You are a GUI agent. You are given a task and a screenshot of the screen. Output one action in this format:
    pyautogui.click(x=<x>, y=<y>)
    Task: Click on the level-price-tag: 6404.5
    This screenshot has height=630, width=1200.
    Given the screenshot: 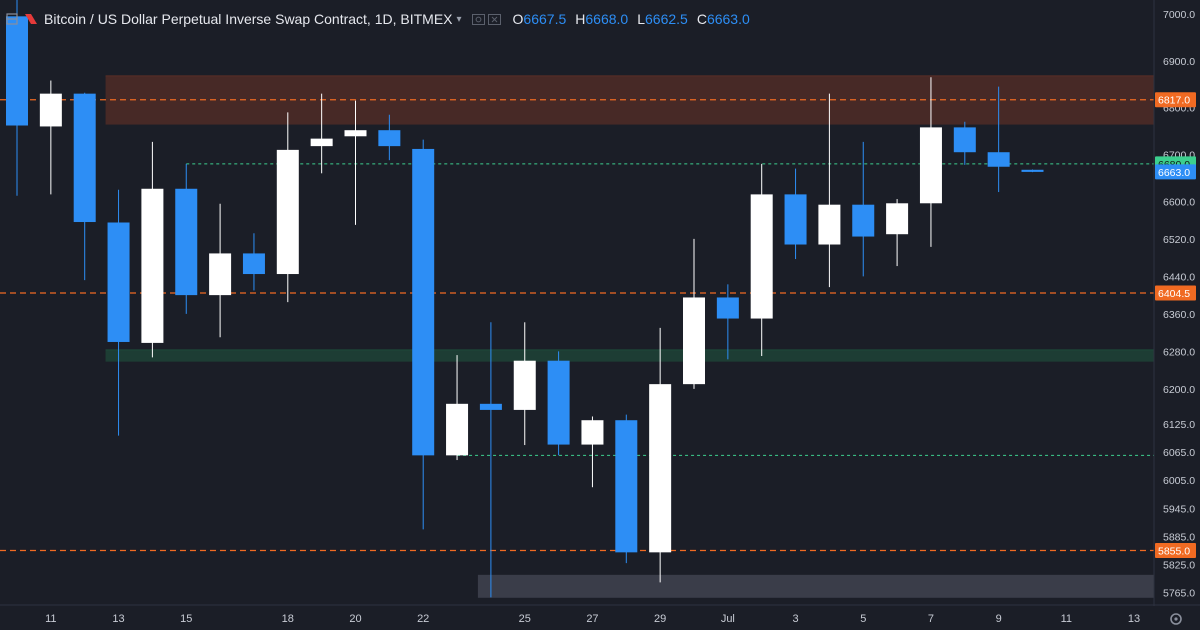 What is the action you would take?
    pyautogui.click(x=1175, y=293)
    